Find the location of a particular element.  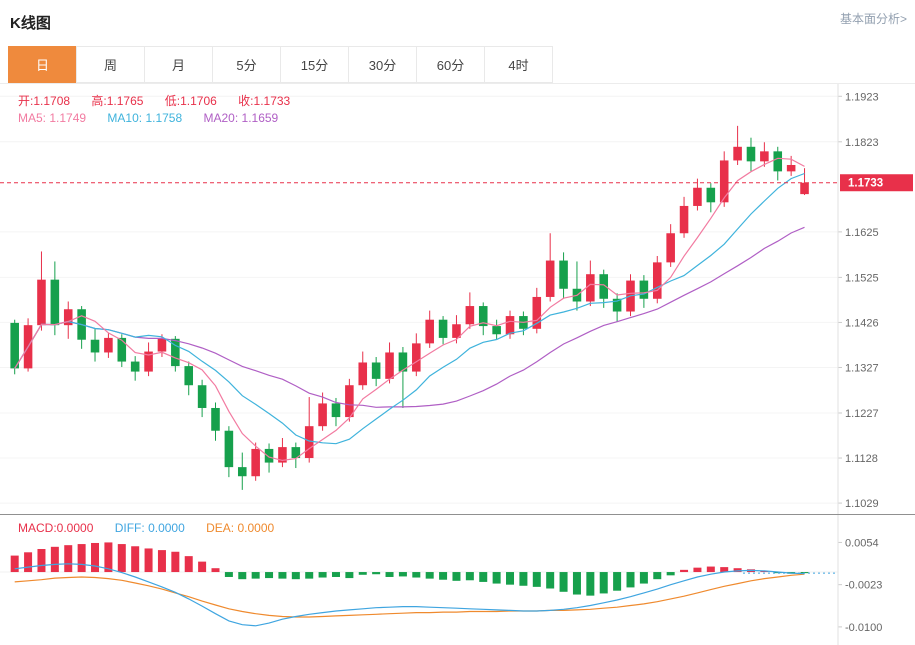

svg-text: 1.1128 is located at coordinates (861, 459).